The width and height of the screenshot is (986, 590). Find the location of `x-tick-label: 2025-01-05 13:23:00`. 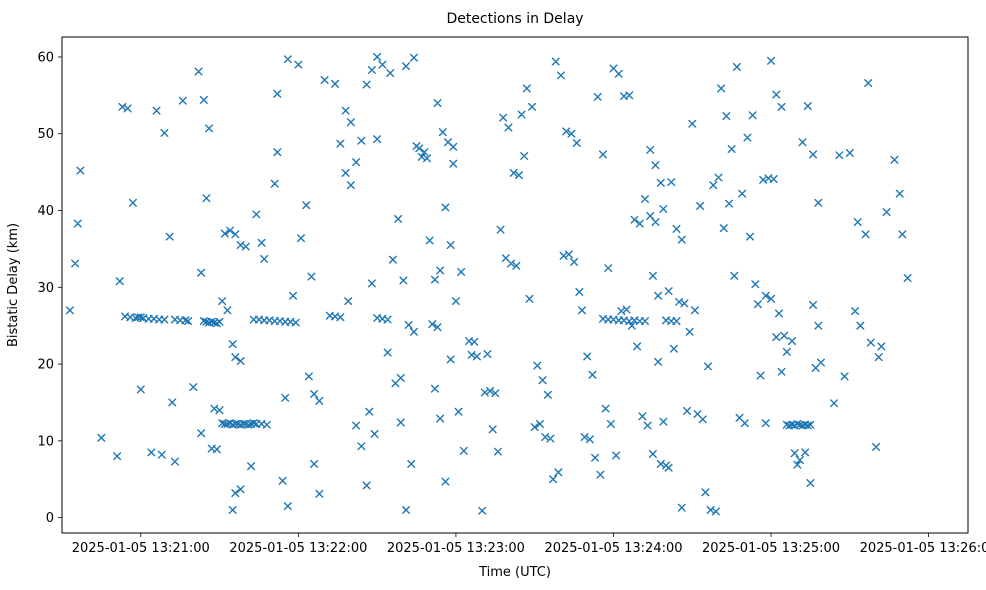

x-tick-label: 2025-01-05 13:23:00 is located at coordinates (456, 548).